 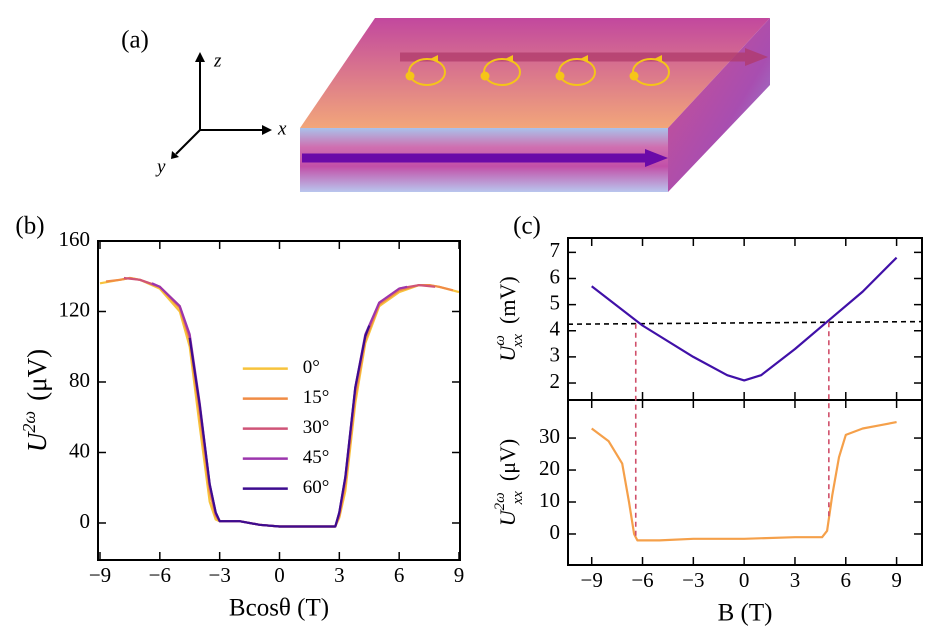 What do you see at coordinates (279, 608) in the screenshot?
I see `x-axis-label: Bcosθ (T)` at bounding box center [279, 608].